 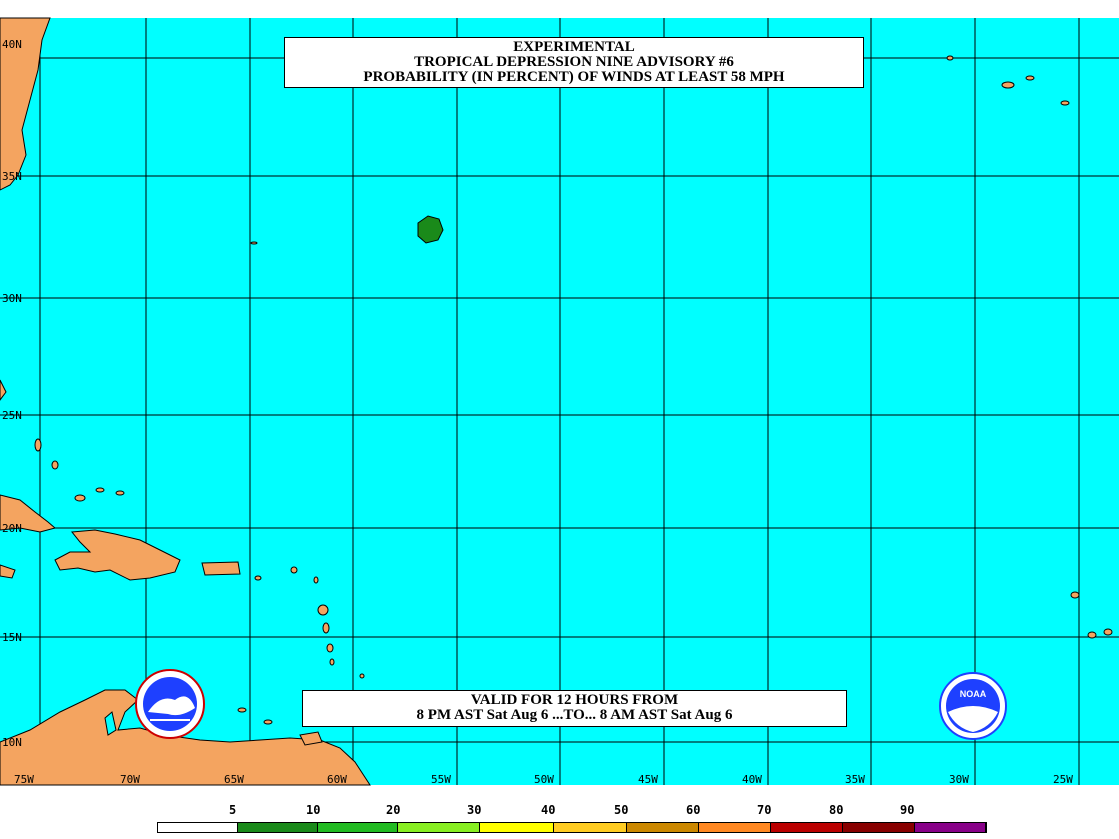 I want to click on lat-label: 20N, so click(x=12, y=528).